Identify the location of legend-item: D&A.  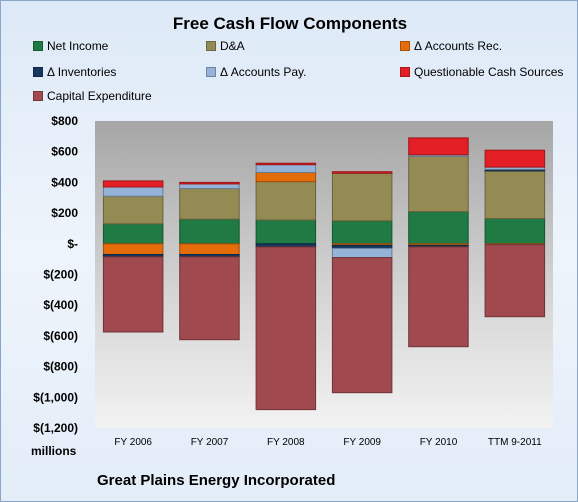
(225, 46).